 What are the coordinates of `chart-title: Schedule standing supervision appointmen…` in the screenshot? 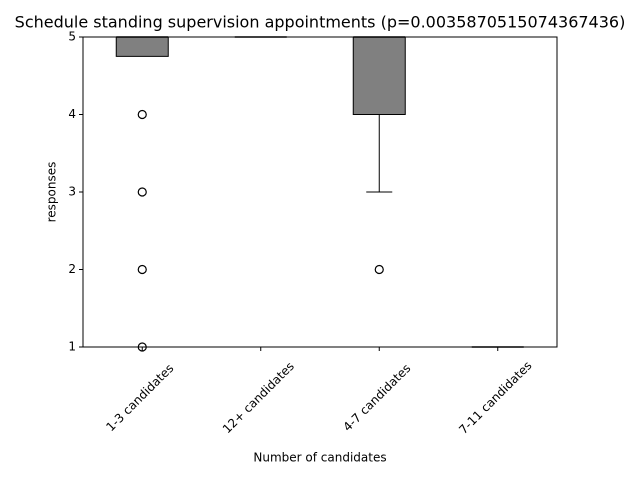 It's located at (320, 22).